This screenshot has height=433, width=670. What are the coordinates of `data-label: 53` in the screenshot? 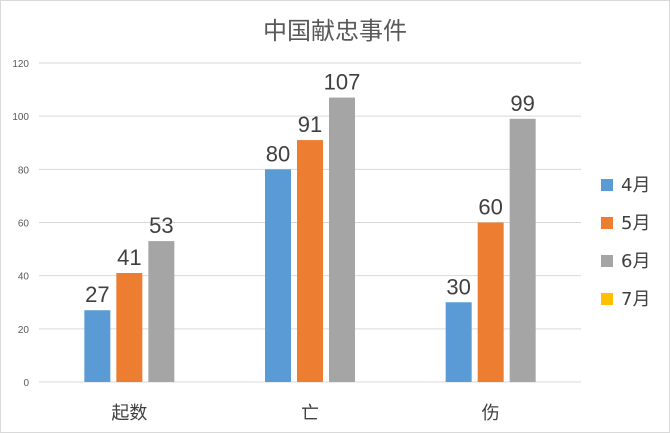 It's located at (161, 225).